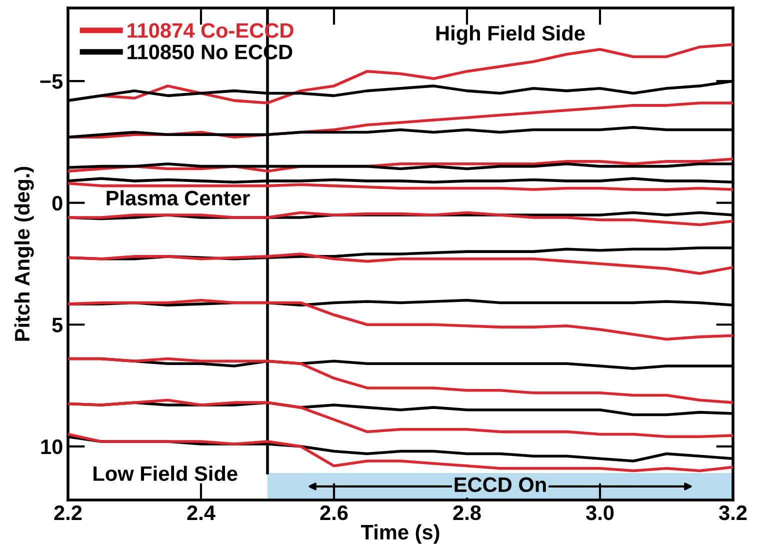  Describe the element at coordinates (57, 325) in the screenshot. I see `y-tick-label: 5` at that location.